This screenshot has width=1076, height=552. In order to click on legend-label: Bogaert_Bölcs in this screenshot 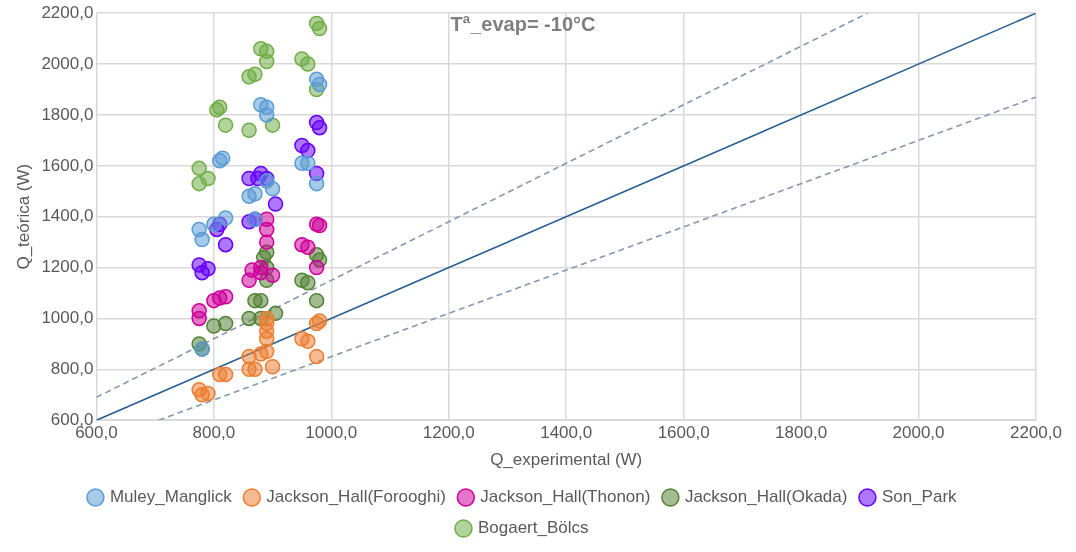, I will do `click(533, 528)`.